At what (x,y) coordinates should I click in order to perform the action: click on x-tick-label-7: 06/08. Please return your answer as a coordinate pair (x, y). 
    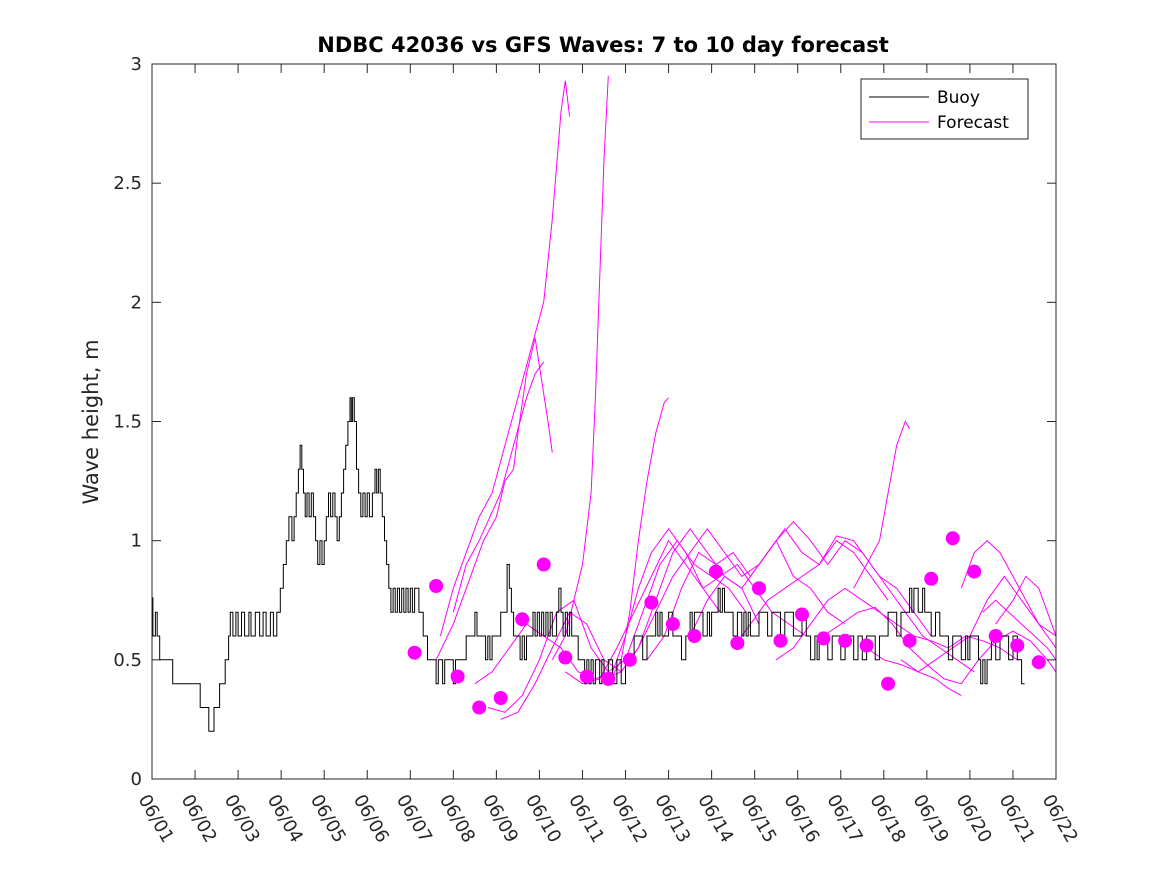
    Looking at the image, I should click on (457, 818).